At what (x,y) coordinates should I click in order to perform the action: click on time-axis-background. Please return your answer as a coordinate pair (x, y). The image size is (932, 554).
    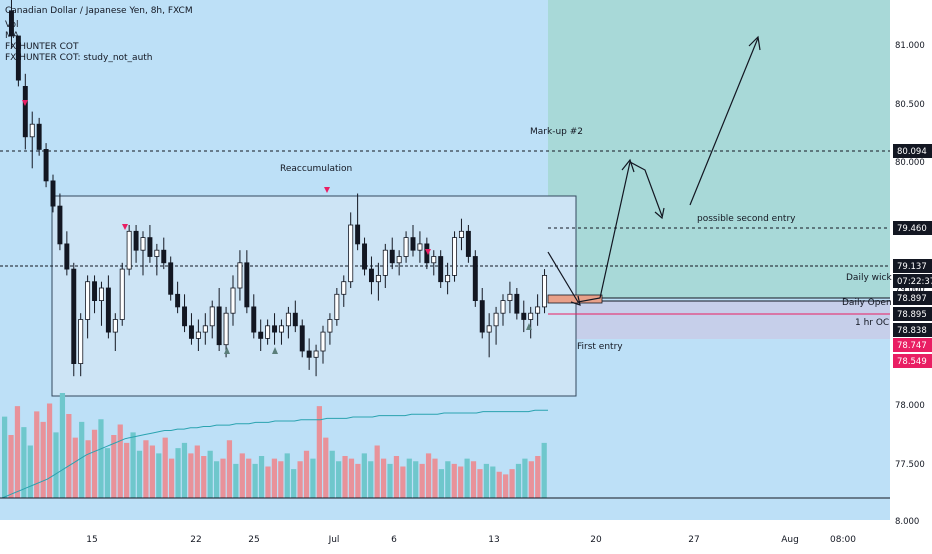
    Looking at the image, I should click on (445, 535).